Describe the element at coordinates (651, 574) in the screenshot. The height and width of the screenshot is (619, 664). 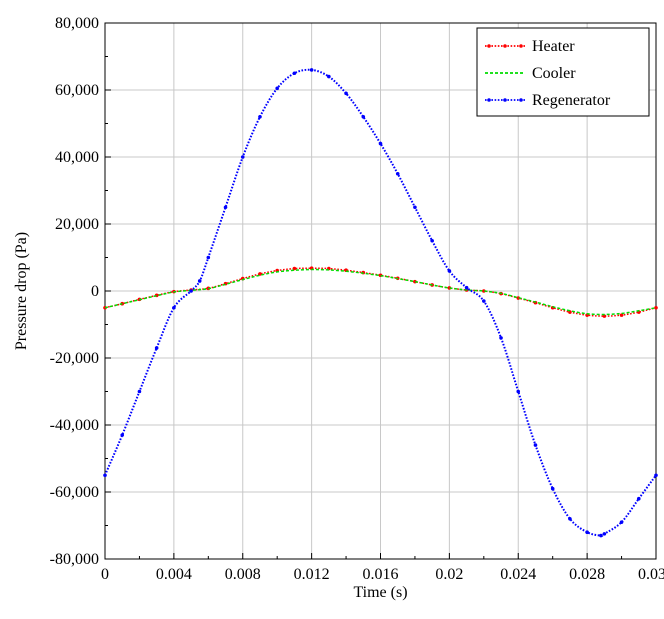
I see `x-tick-label: 0.032` at that location.